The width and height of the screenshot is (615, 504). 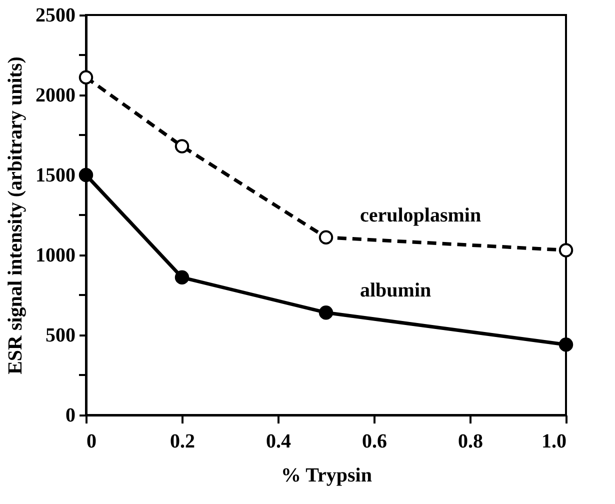 What do you see at coordinates (421, 215) in the screenshot?
I see `series-label: ceruloplasmin` at bounding box center [421, 215].